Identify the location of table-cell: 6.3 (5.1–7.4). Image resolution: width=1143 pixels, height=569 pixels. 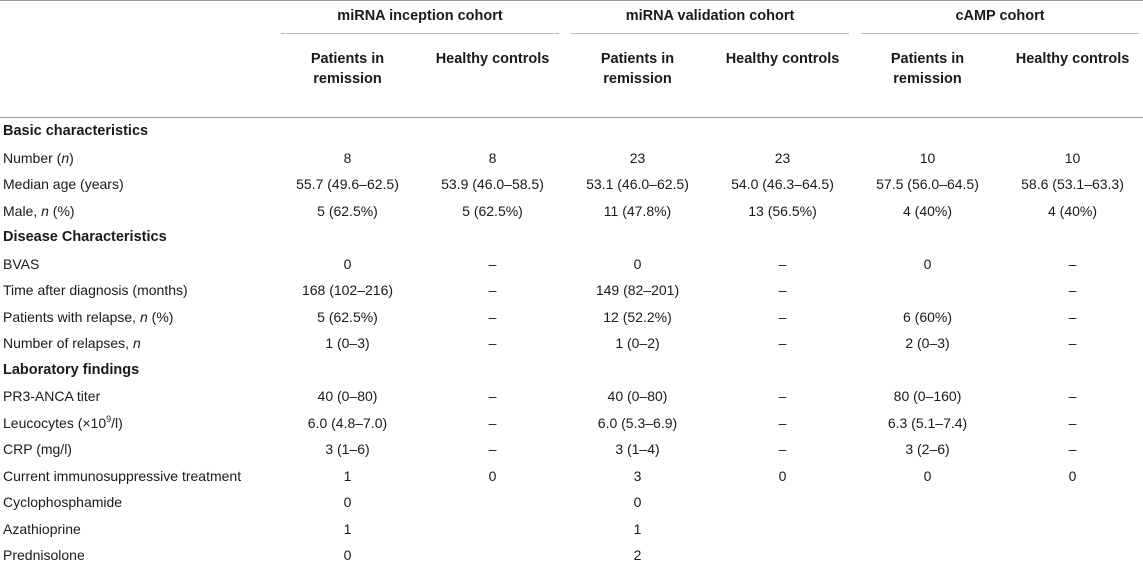
(927, 422).